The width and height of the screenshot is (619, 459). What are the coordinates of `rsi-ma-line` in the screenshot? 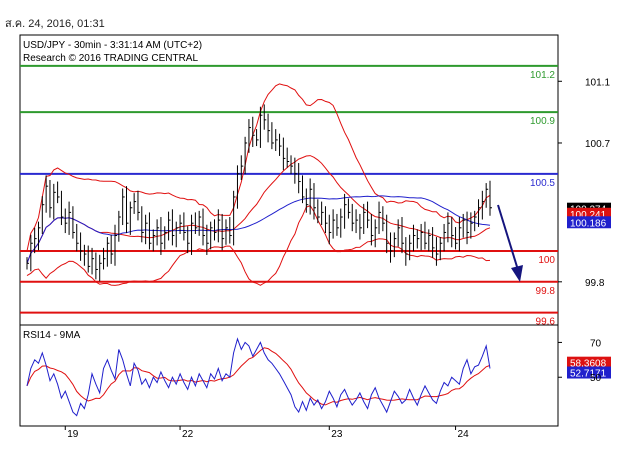 It's located at (258, 376).